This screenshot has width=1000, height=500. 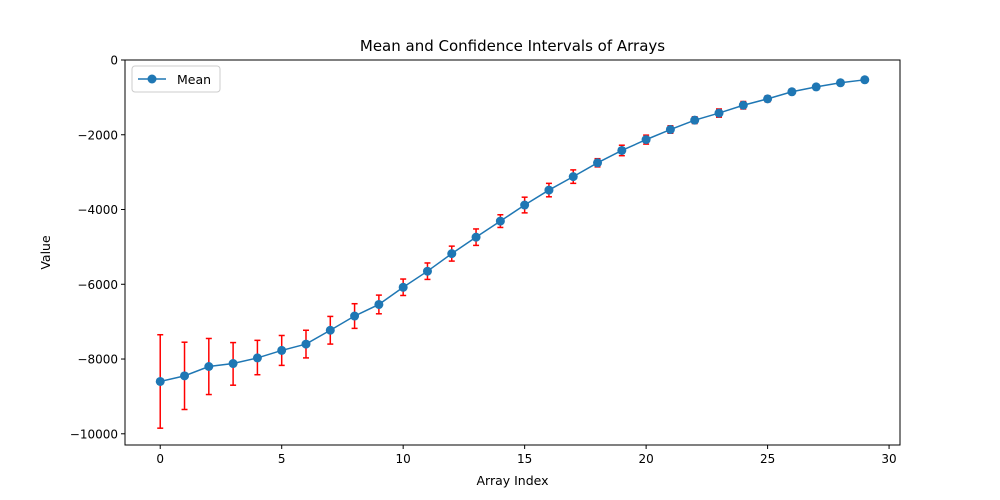 I want to click on chart-title: Mean and Confidence Intervals of Arrays, so click(x=512, y=46).